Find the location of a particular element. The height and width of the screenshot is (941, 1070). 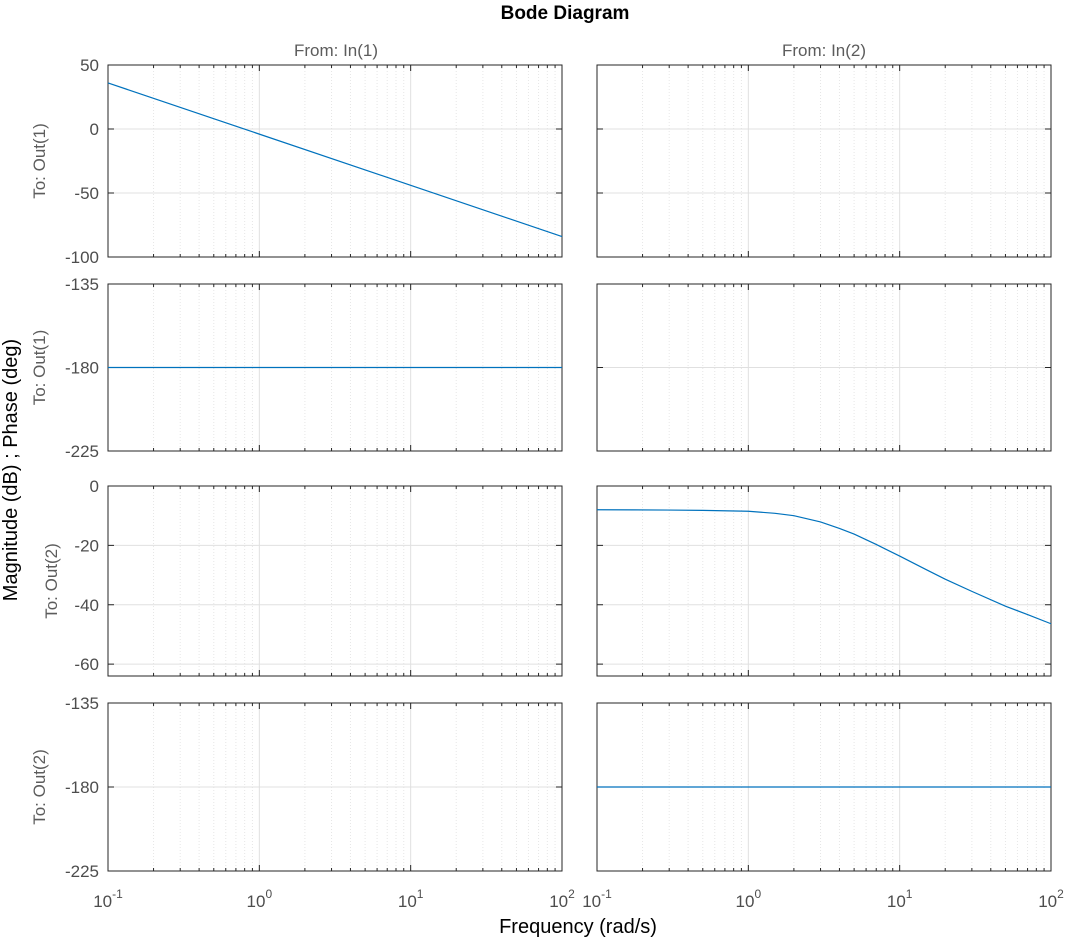

panel-r3-c2 is located at coordinates (824, 581).